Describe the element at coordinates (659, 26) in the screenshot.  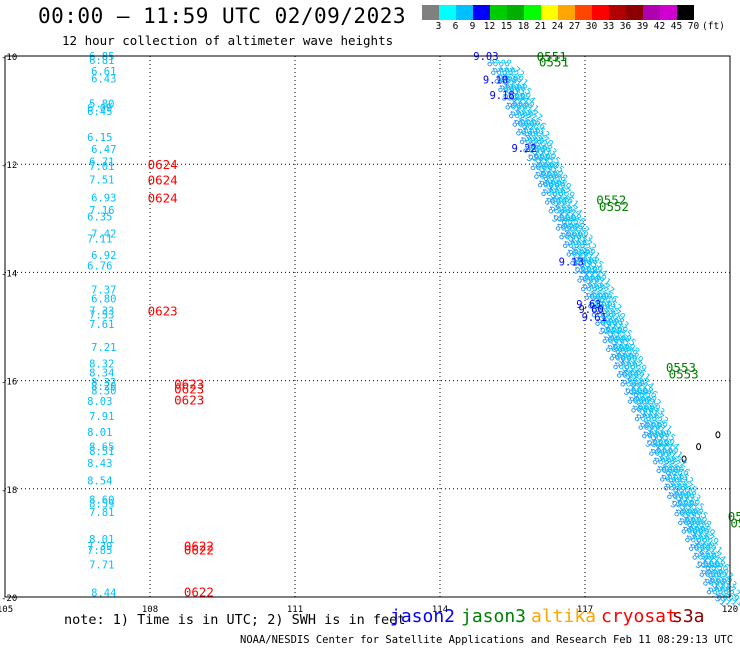
I see `legend-label: 42` at that location.